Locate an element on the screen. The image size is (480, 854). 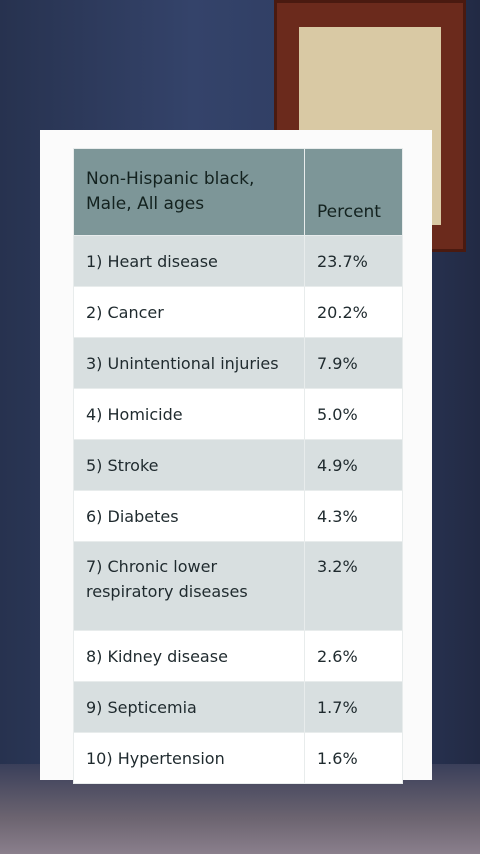
table-row: 9) Septicemia 1.7% is located at coordinates (238, 707).